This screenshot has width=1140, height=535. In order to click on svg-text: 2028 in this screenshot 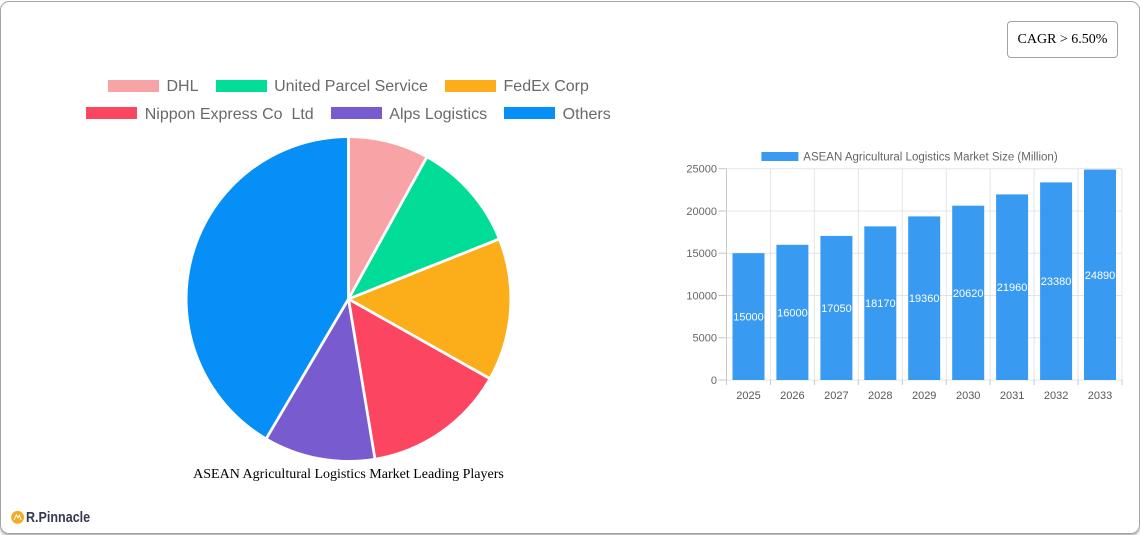, I will do `click(880, 396)`.